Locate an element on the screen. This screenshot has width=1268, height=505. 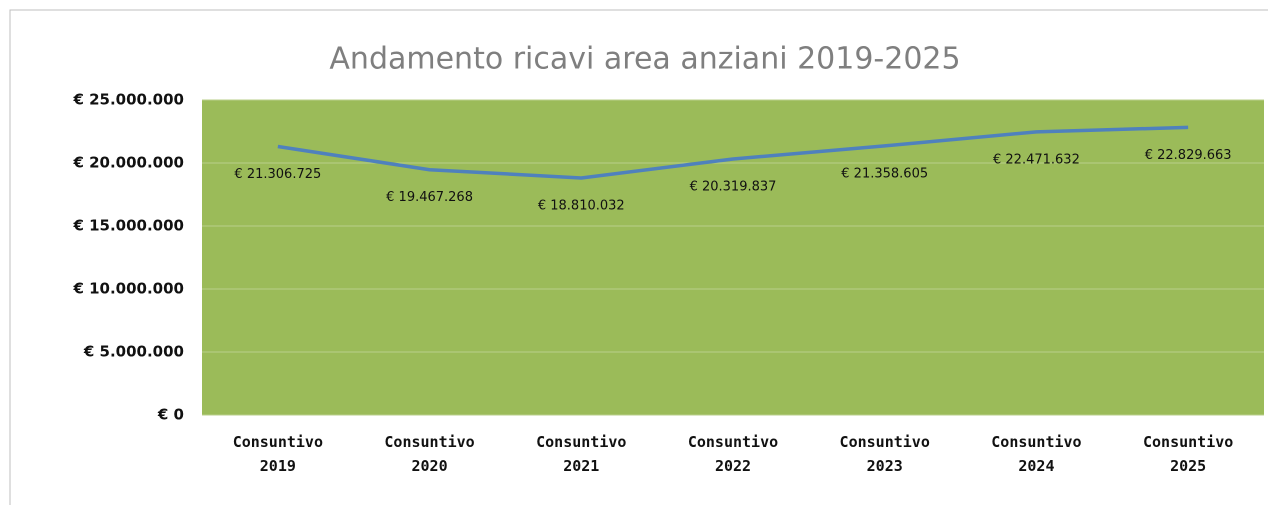
y-tick-label: € 25.000.000 is located at coordinates (128, 100).